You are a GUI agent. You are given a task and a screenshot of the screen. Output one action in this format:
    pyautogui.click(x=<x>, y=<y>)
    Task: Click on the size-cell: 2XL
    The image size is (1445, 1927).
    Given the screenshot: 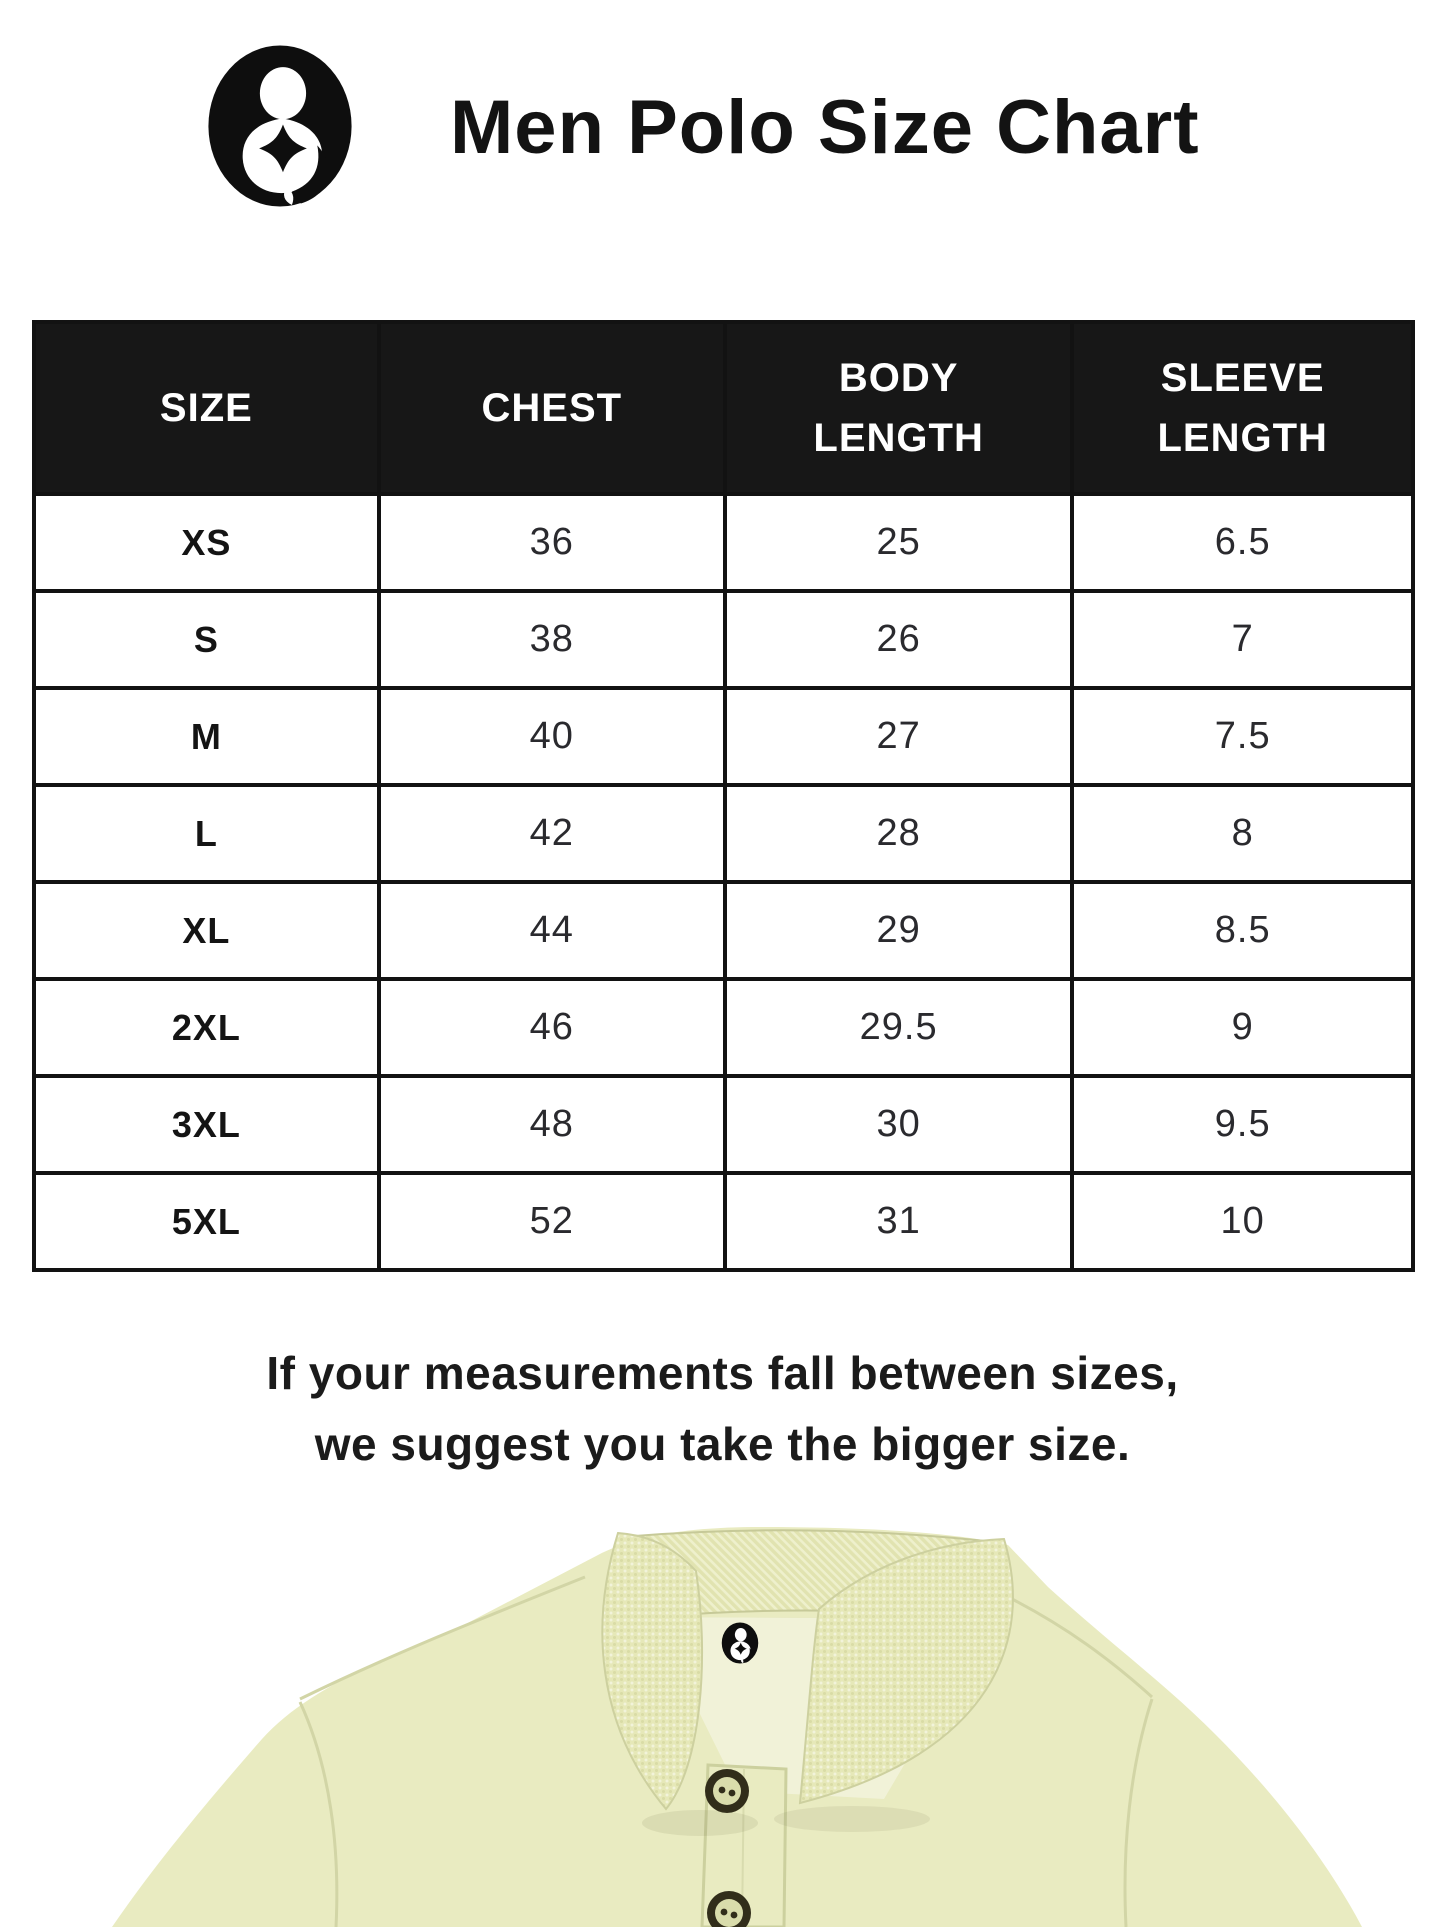 What is the action you would take?
    pyautogui.click(x=206, y=1027)
    